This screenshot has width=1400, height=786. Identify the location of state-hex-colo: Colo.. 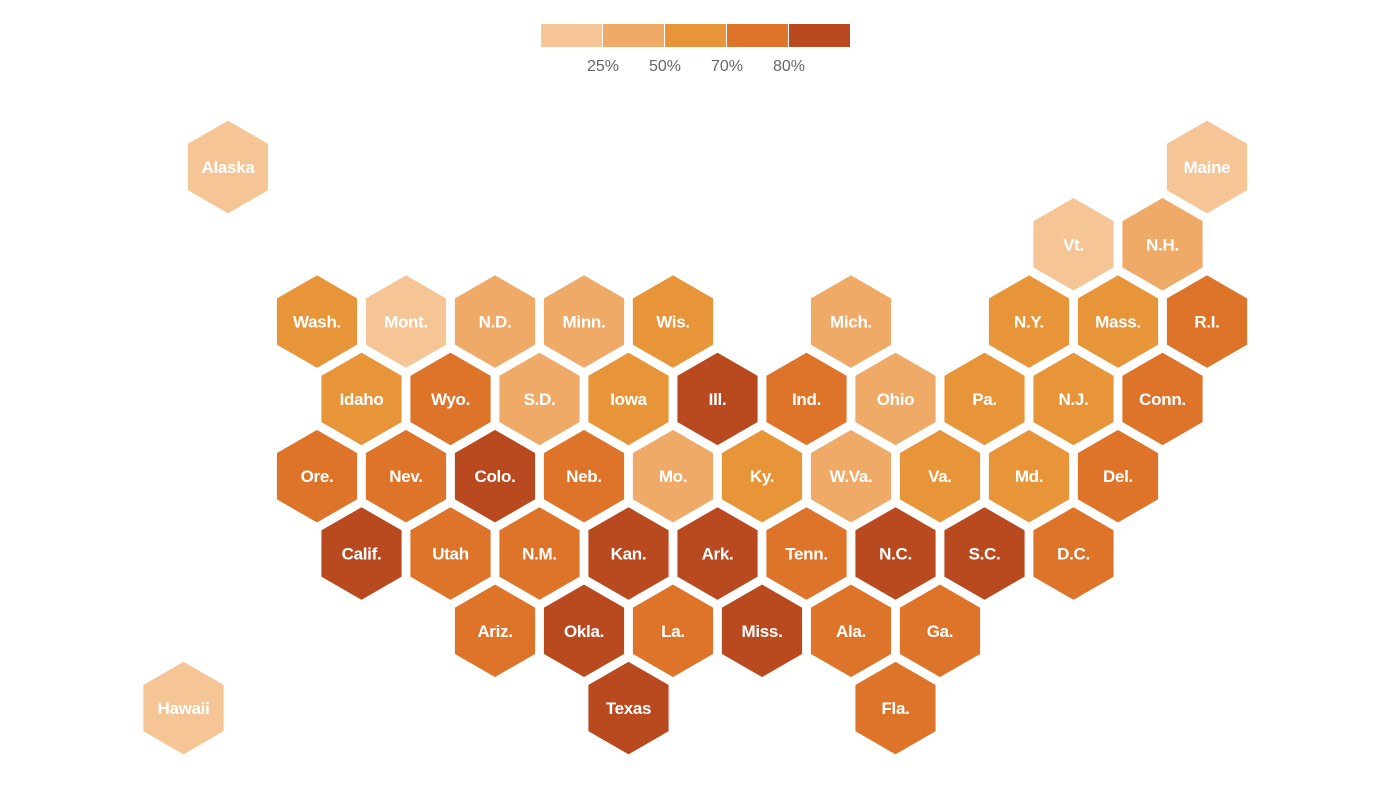
(495, 476).